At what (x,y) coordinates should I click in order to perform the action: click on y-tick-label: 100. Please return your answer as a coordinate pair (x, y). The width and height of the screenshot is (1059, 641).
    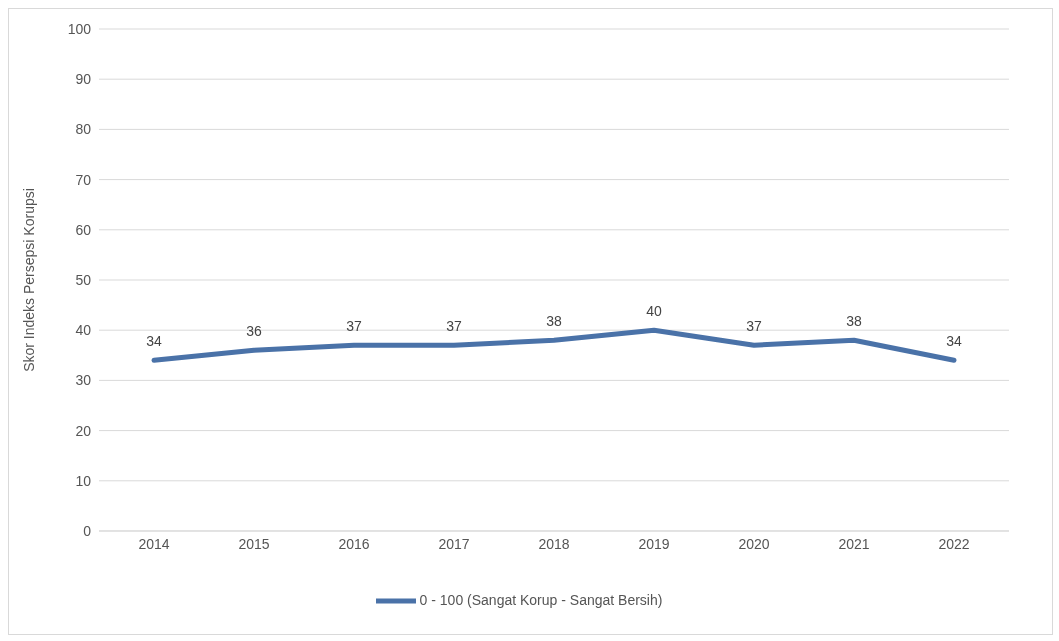
    Looking at the image, I should click on (79, 28).